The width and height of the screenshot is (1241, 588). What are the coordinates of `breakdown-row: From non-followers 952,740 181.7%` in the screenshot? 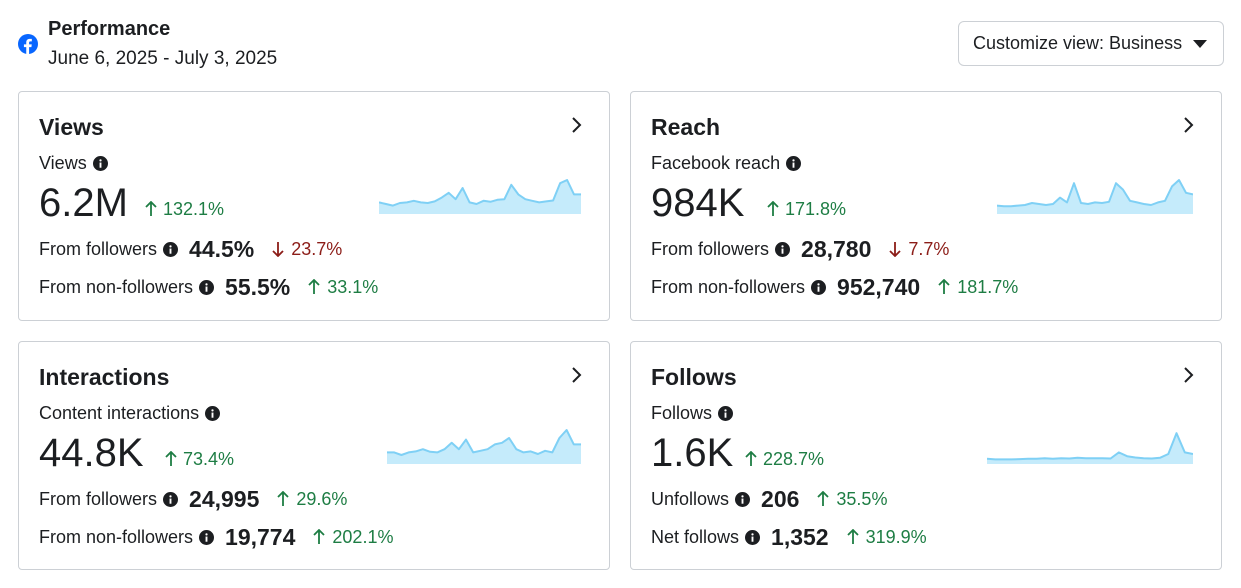 It's located at (834, 287).